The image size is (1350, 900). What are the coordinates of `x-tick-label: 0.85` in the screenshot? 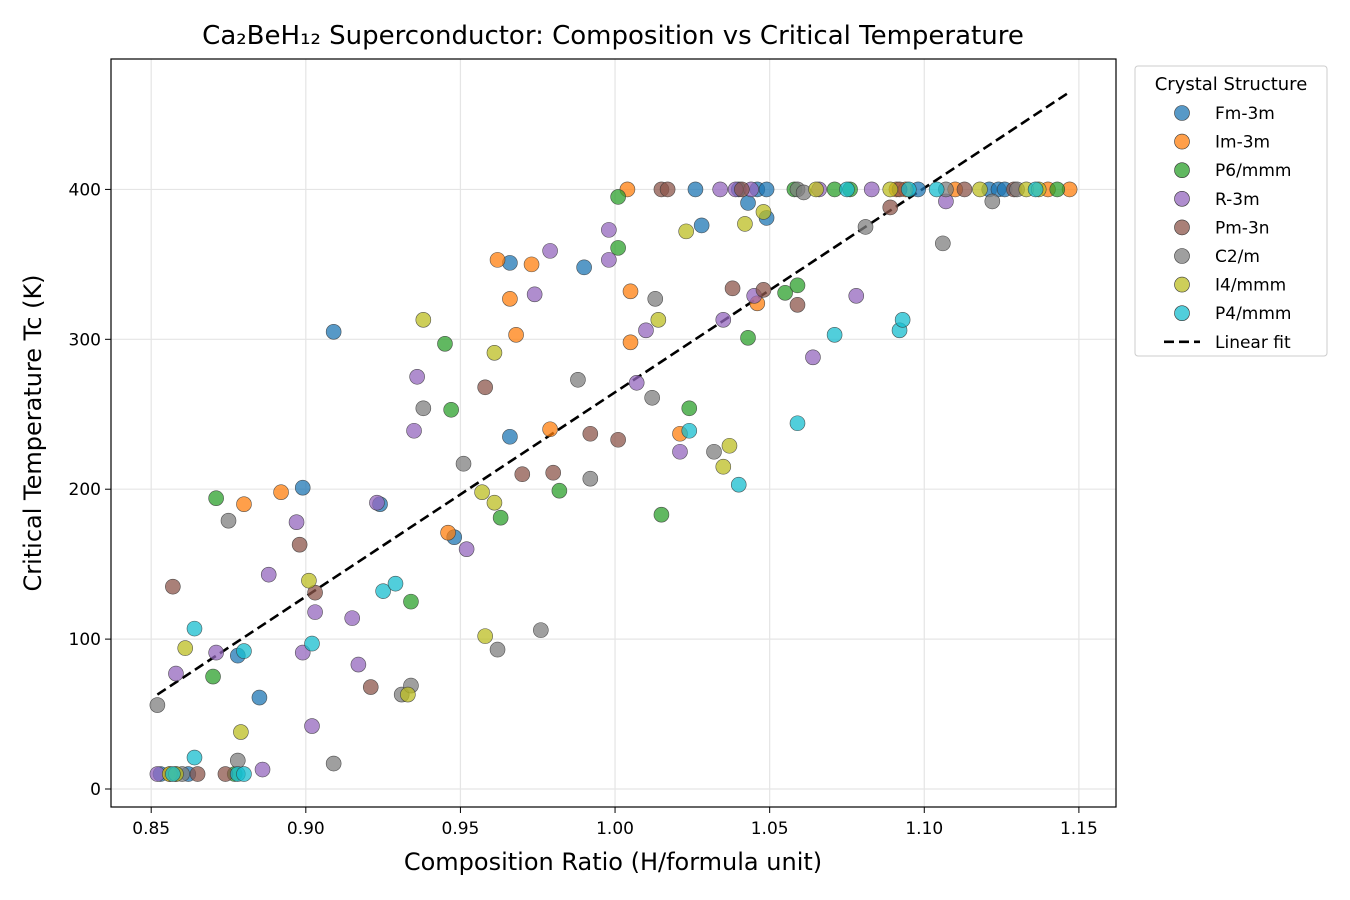 It's located at (151, 829).